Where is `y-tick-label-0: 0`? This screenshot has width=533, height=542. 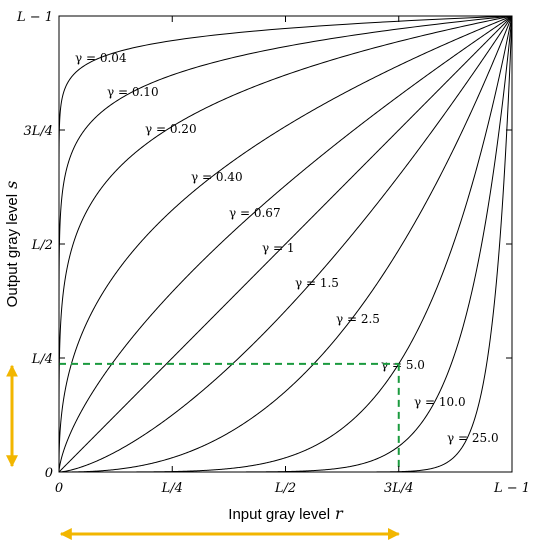
y-tick-label-0: 0 is located at coordinates (49, 473).